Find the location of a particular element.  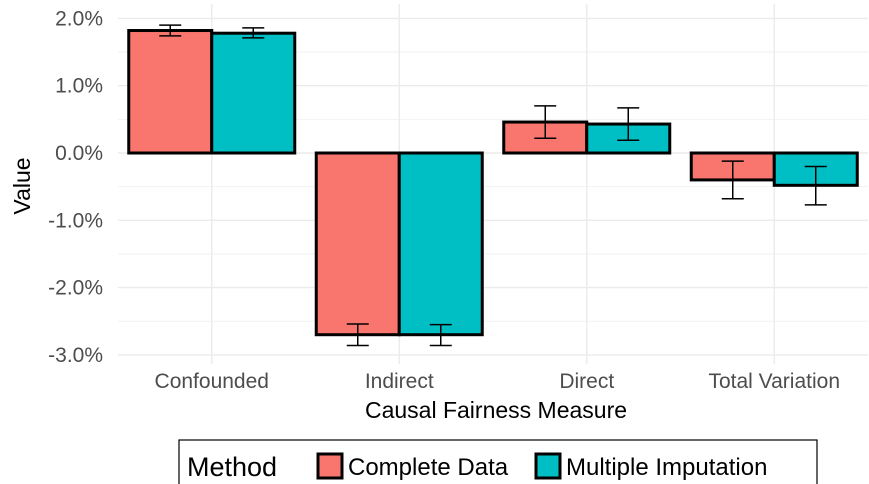

x-axis-tick-labels: Confounded Indirect Direct Total Variation is located at coordinates (497, 381).